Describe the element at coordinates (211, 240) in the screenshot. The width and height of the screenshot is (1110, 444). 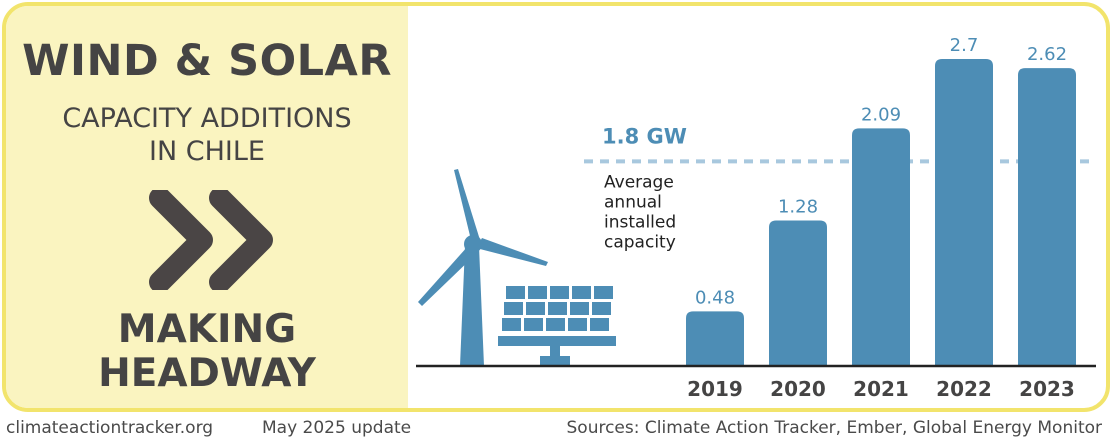
I see `double-chevron-right-icon` at that location.